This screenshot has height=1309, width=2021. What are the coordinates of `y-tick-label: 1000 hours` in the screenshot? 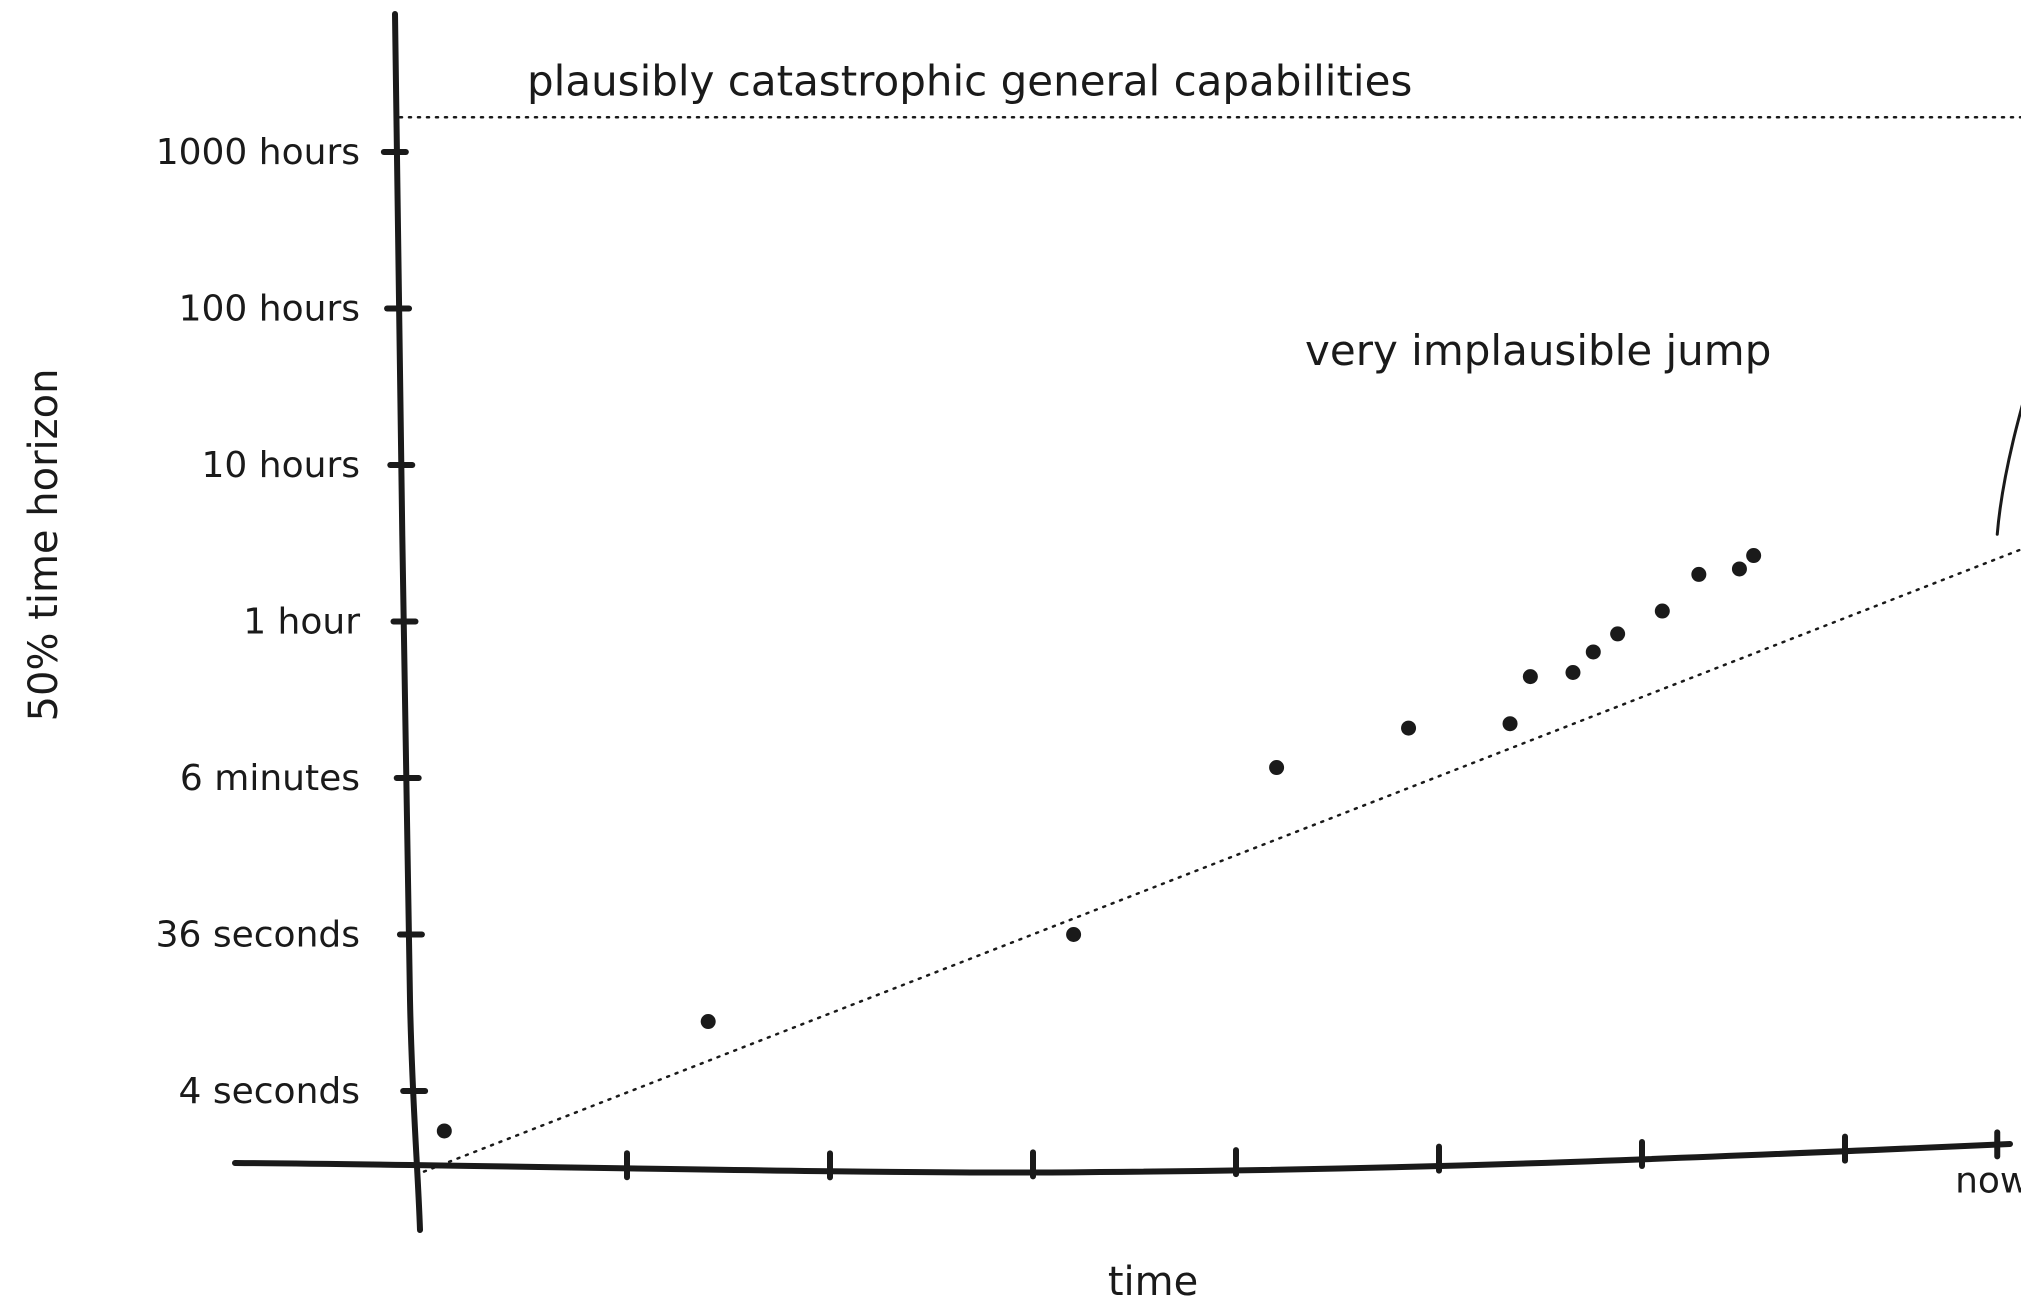 It's located at (258, 152).